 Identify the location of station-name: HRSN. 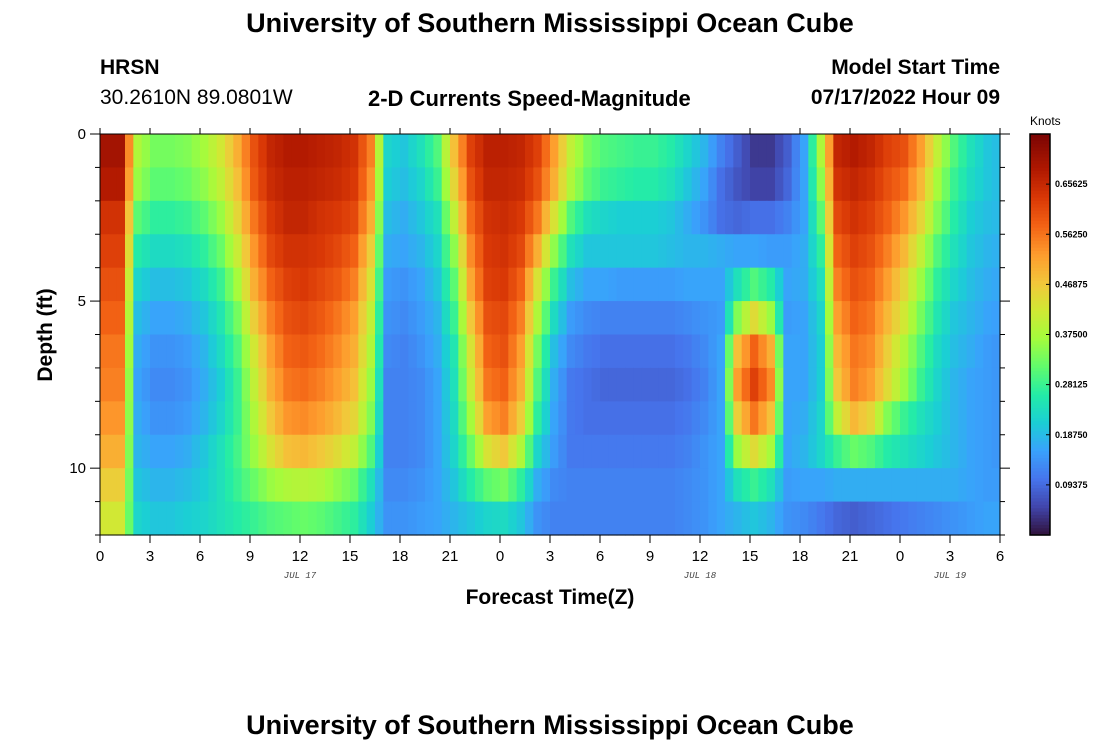
(130, 67).